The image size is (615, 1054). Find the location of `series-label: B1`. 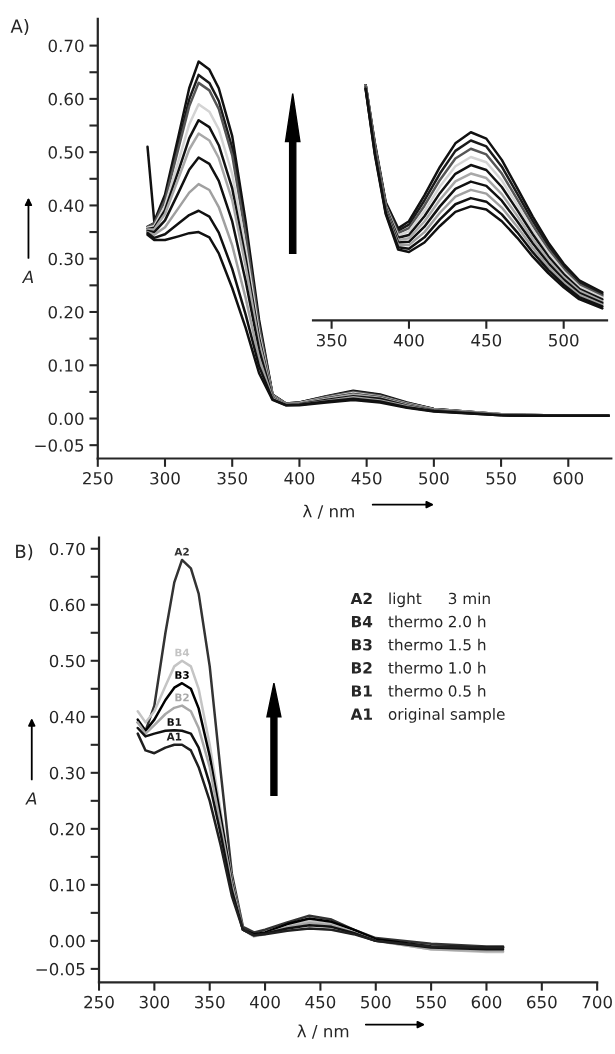

series-label: B1 is located at coordinates (174, 722).